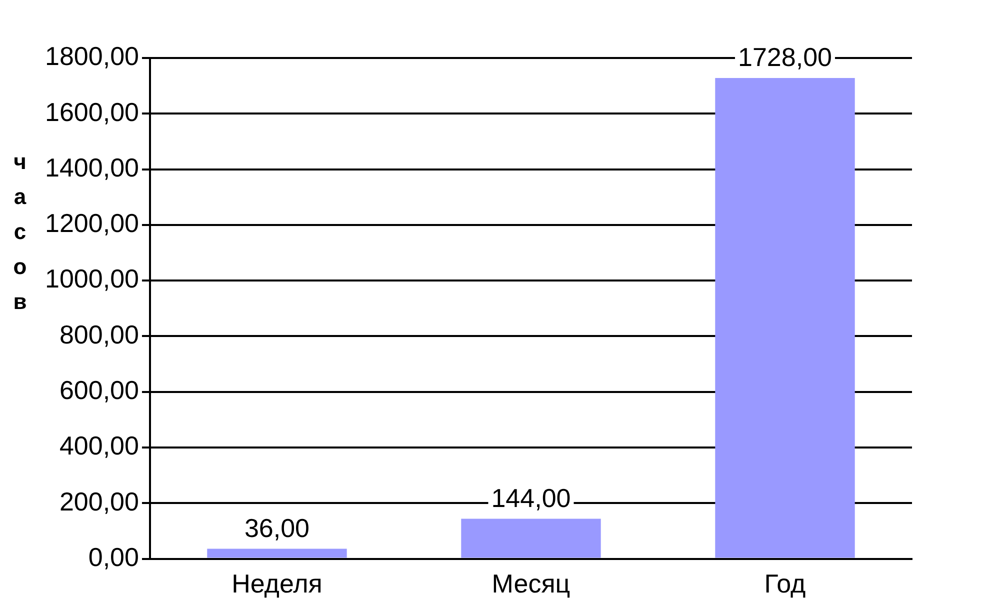 The height and width of the screenshot is (612, 985). Describe the element at coordinates (92, 167) in the screenshot. I see `y-tick-label: 1400,00` at that location.